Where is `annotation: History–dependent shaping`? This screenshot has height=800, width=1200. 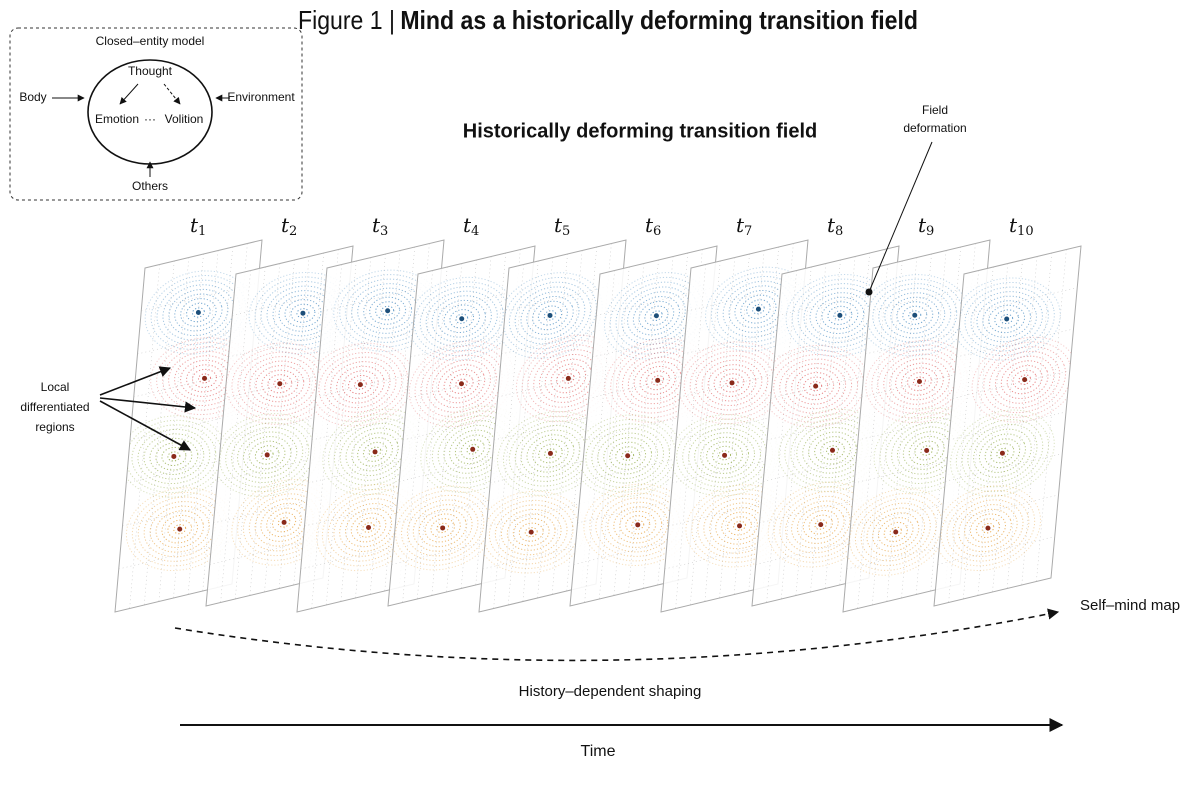
annotation: History–dependent shaping is located at coordinates (610, 691).